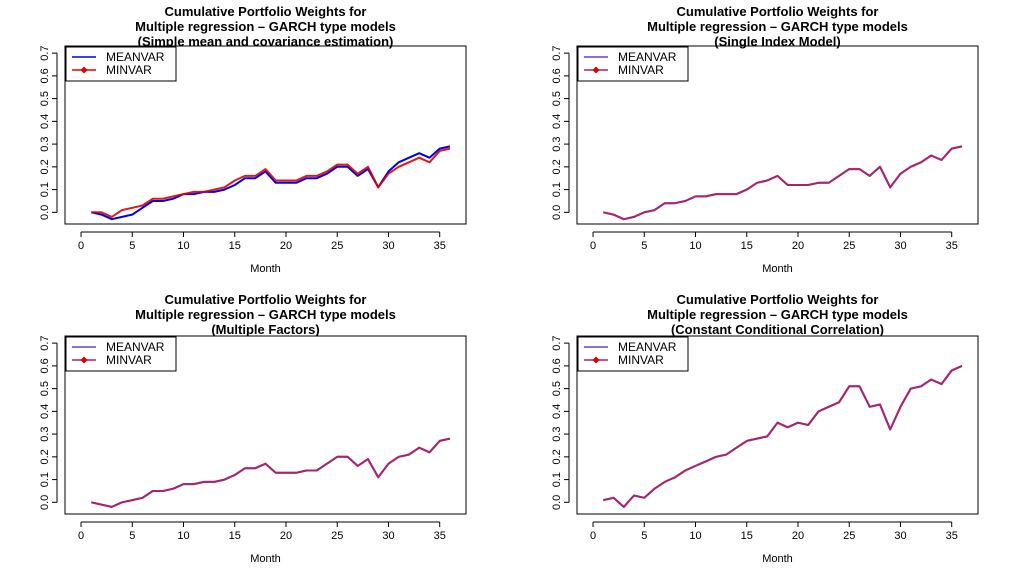 Image resolution: width=1024 pixels, height=576 pixels. What do you see at coordinates (777, 41) in the screenshot?
I see `chart-title-line: (Single Index Model)` at bounding box center [777, 41].